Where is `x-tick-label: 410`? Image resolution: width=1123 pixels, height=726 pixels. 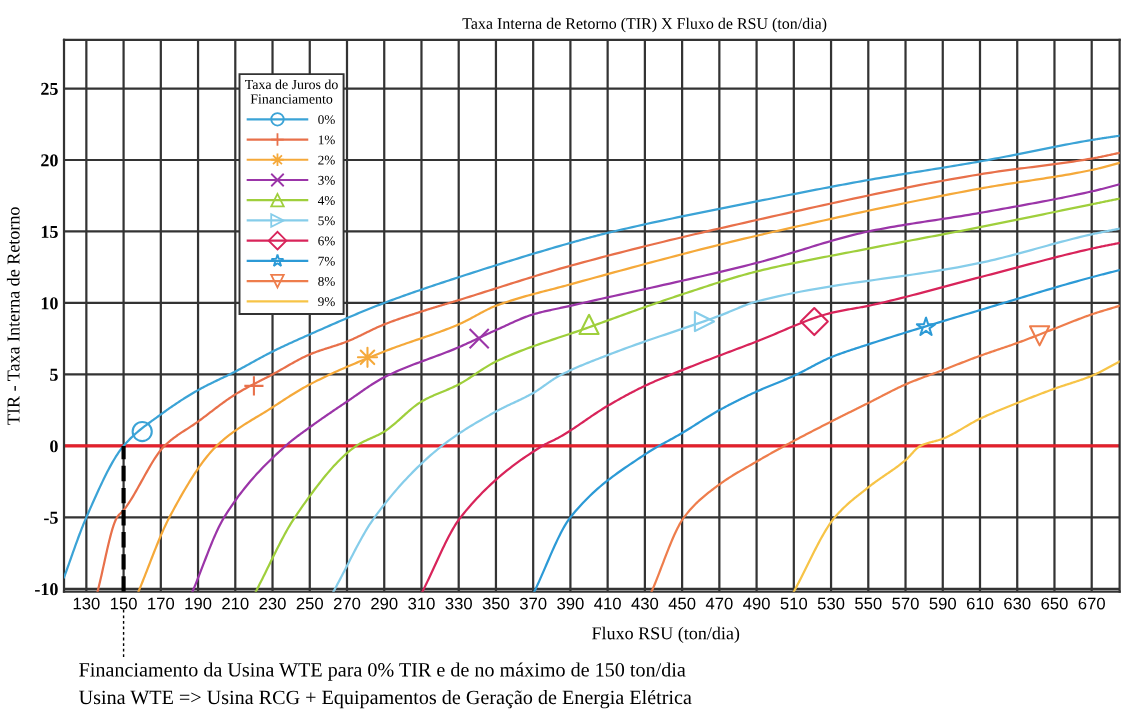
x-tick-label: 410 is located at coordinates (607, 603).